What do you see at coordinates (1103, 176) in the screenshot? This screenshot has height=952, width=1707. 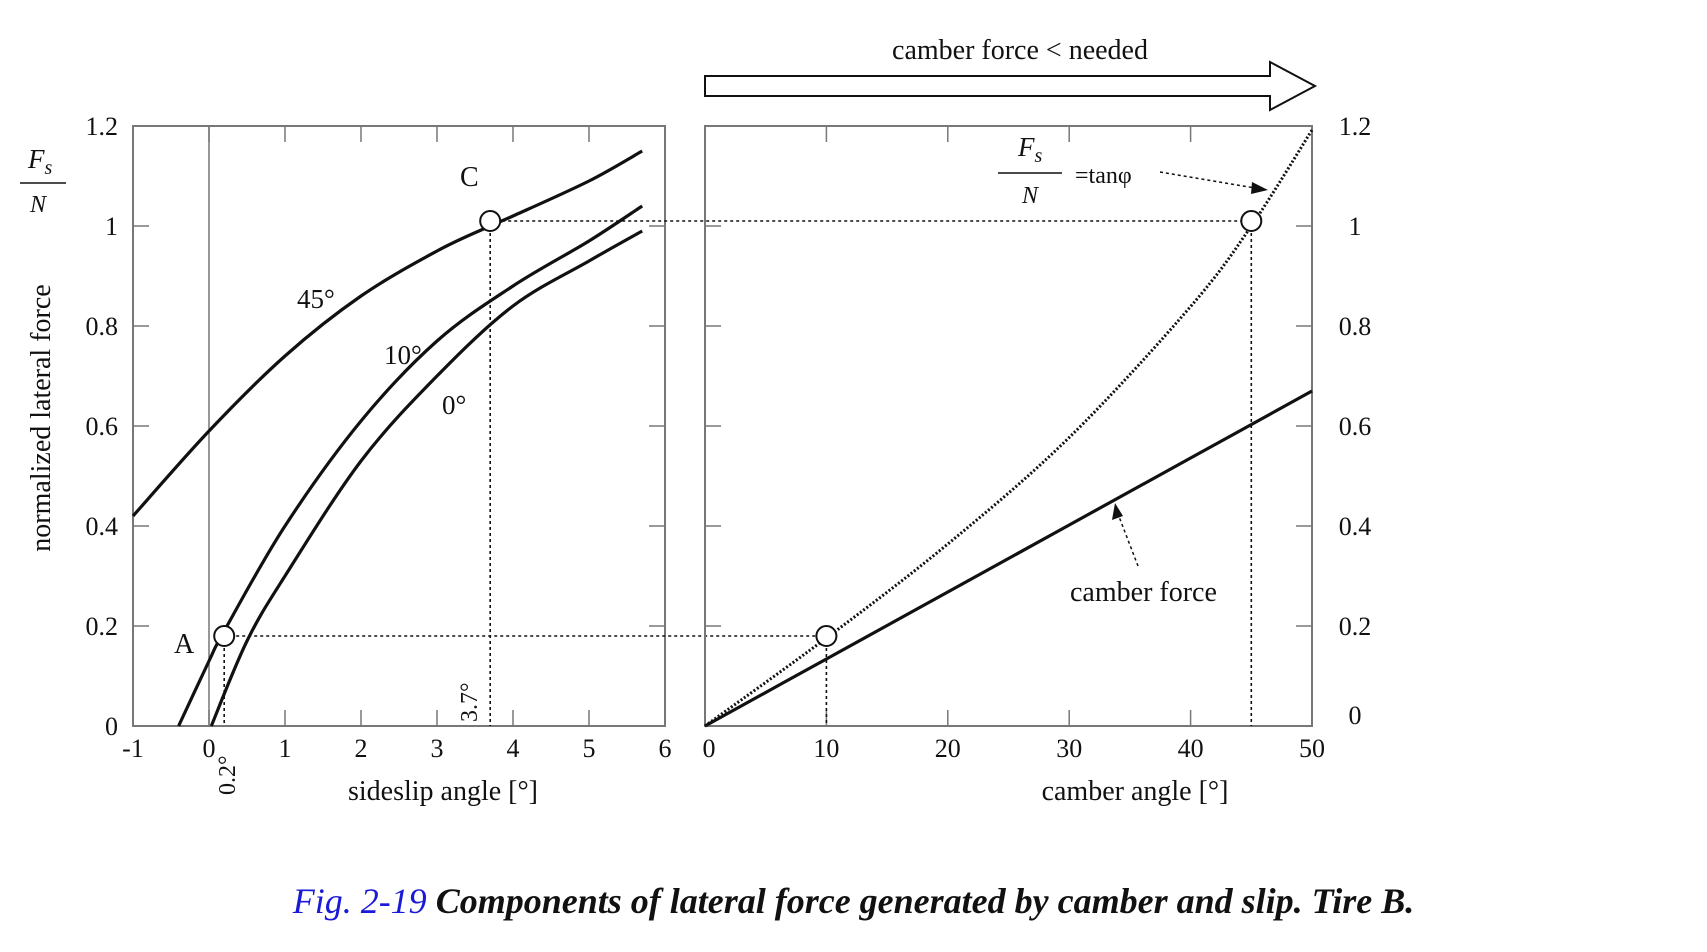 I see `tan-label: =tanφ` at bounding box center [1103, 176].